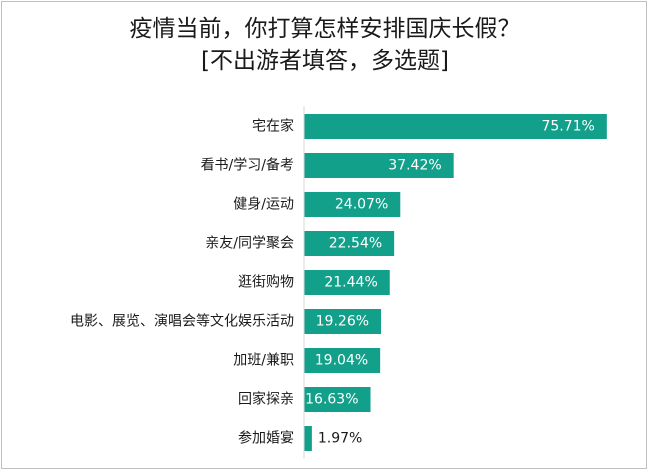 This screenshot has height=472, width=650. What do you see at coordinates (182, 321) in the screenshot?
I see `category-label: 电影、展览、演唱会等文化娱乐活动` at bounding box center [182, 321].